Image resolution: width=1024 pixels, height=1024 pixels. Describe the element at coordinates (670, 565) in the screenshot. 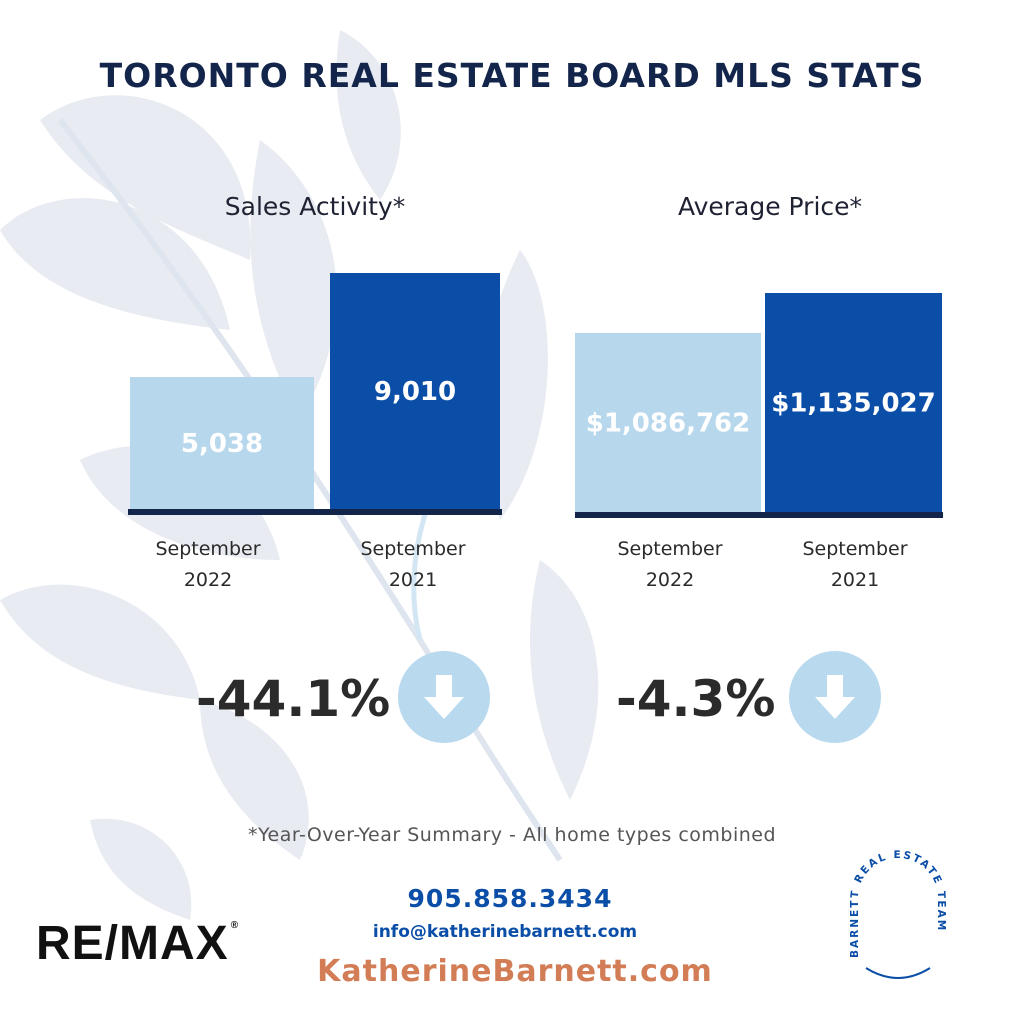

I see `price-category-label-1: September 2022` at that location.